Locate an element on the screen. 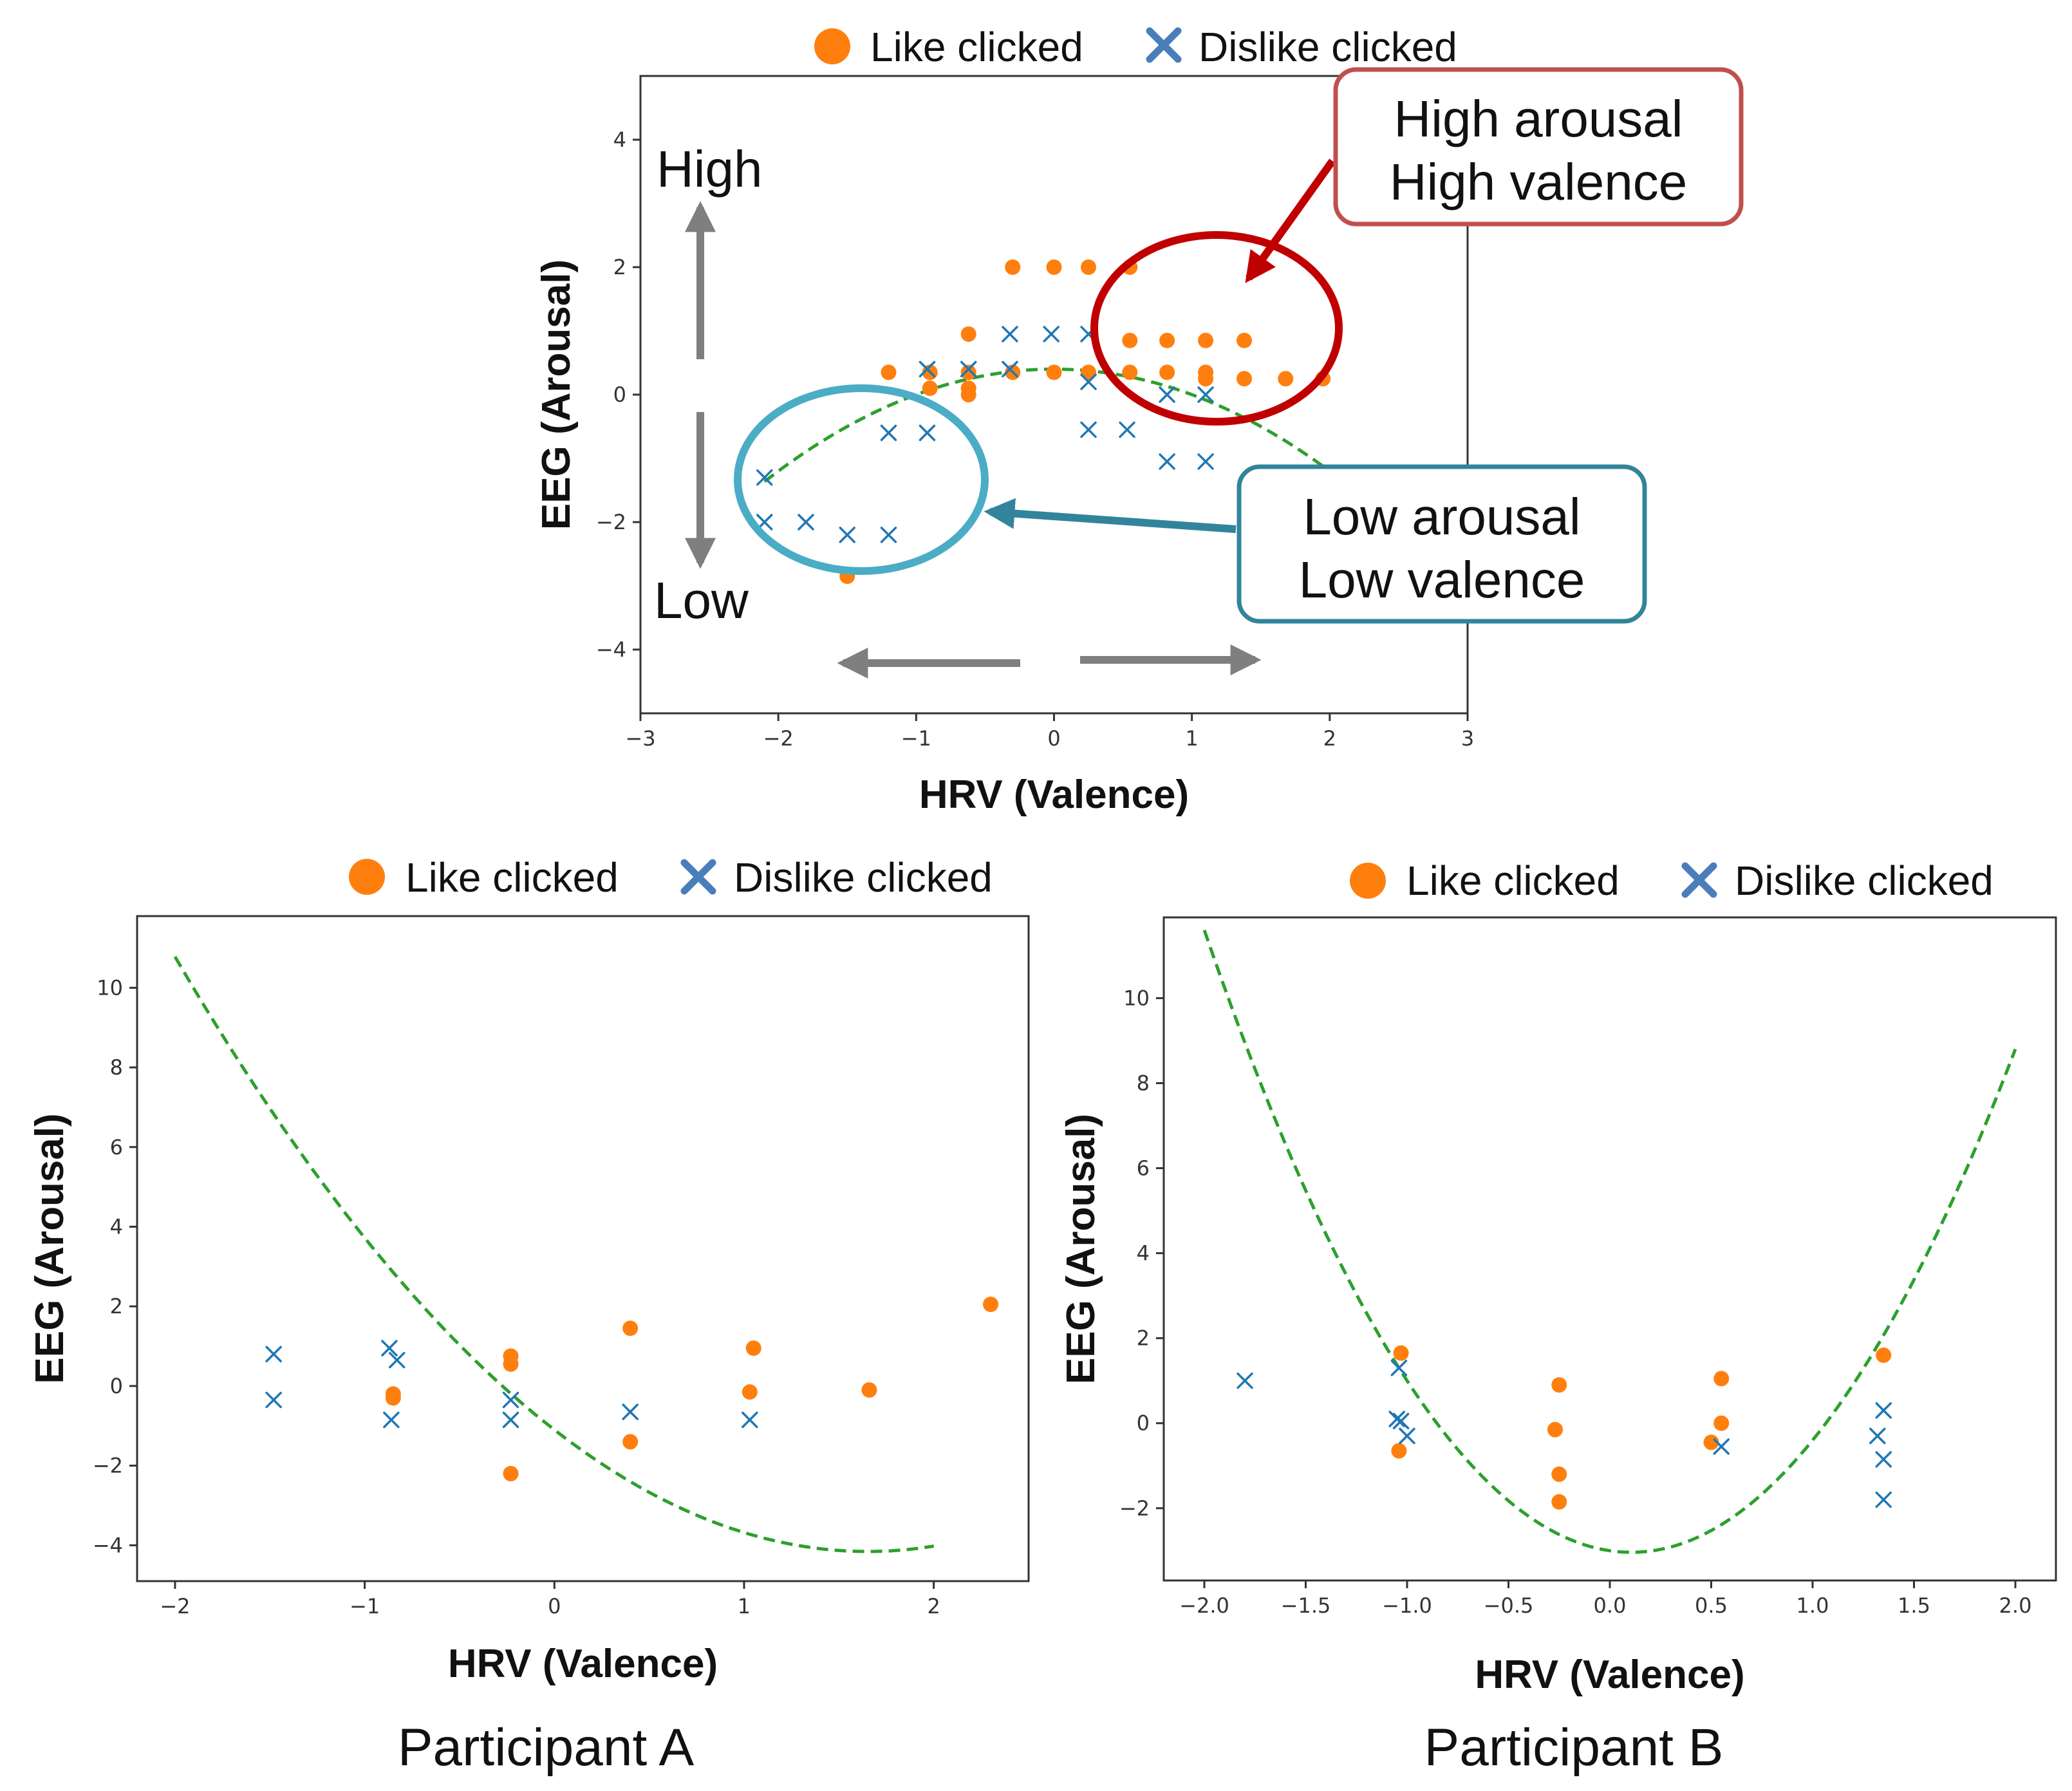 This screenshot has width=2072, height=1791. y-tick-label: −2 is located at coordinates (1134, 1508).